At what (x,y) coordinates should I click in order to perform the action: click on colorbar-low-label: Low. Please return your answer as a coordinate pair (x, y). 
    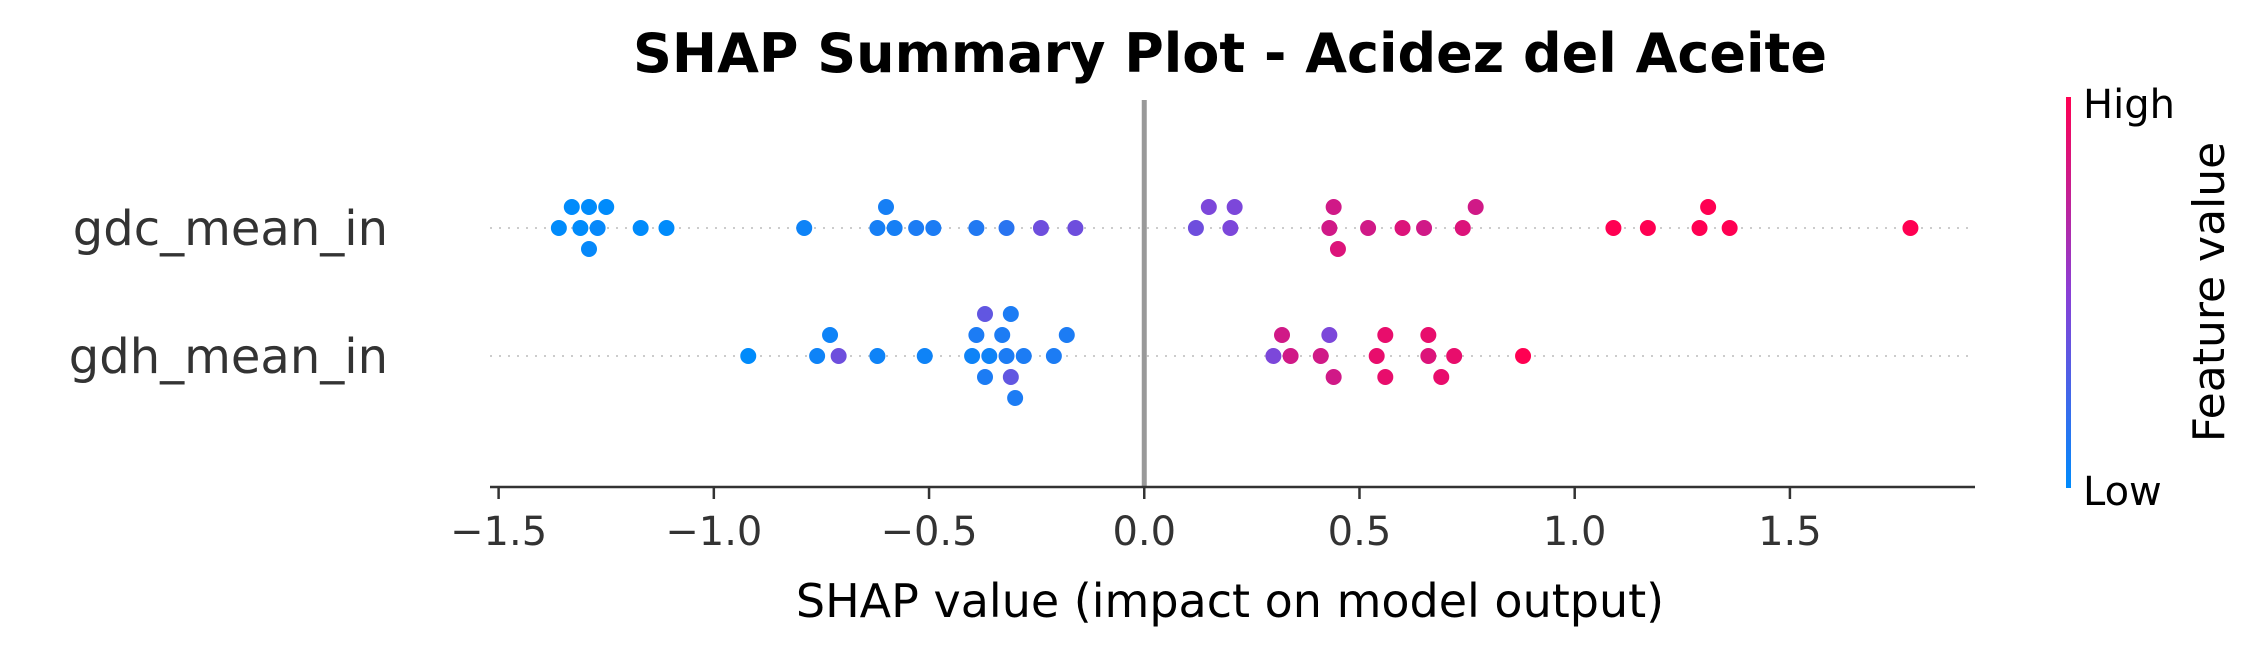
    Looking at the image, I should click on (2122, 492).